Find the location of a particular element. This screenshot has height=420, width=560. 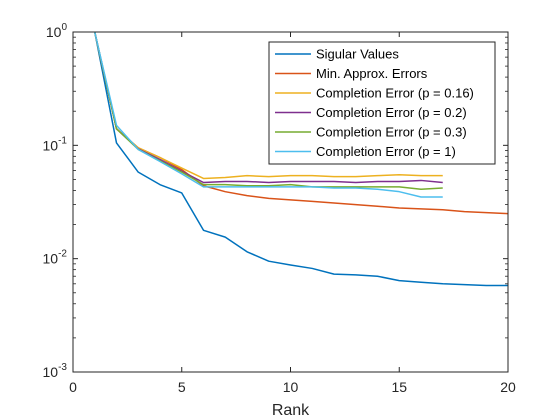

x-tick-label: 5 is located at coordinates (182, 387).